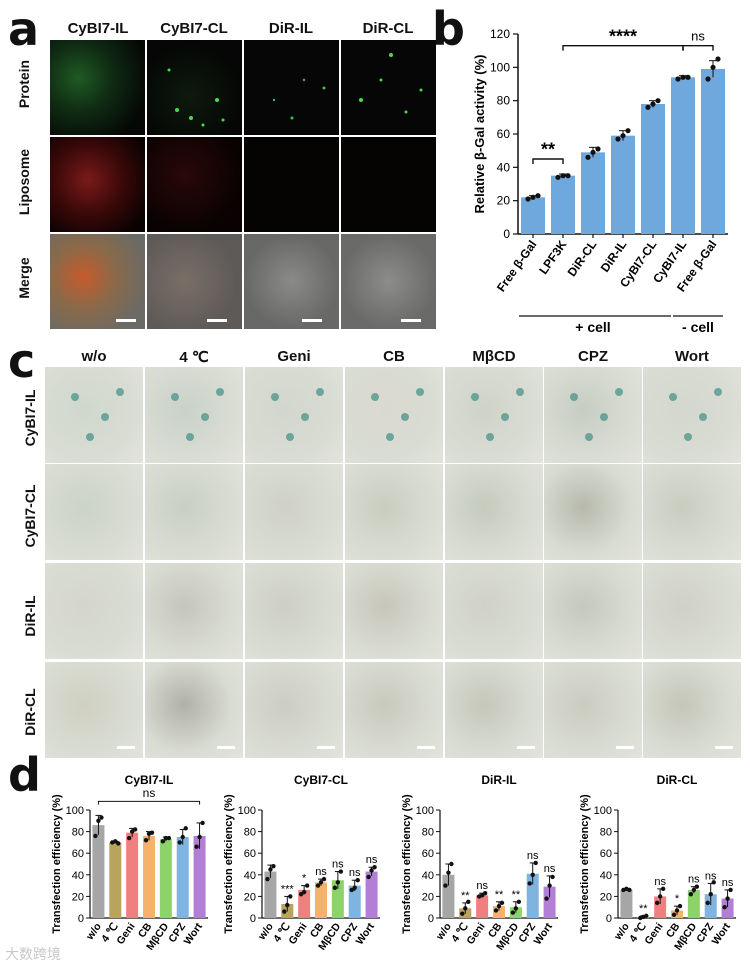 This screenshot has width=750, height=969. I want to click on micrograph-c-r1-c4, so click(394, 415).